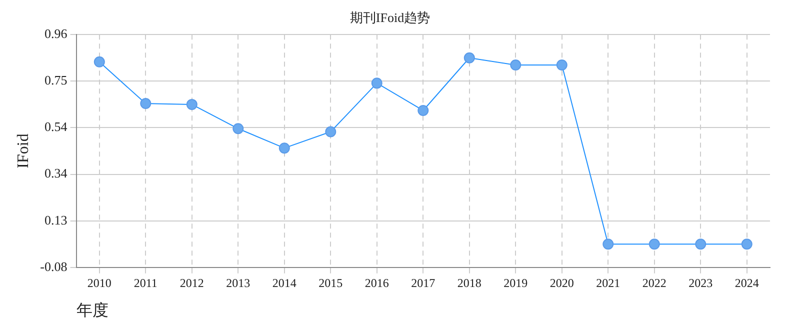  I want to click on x-tick-label: 2023, so click(700, 283).